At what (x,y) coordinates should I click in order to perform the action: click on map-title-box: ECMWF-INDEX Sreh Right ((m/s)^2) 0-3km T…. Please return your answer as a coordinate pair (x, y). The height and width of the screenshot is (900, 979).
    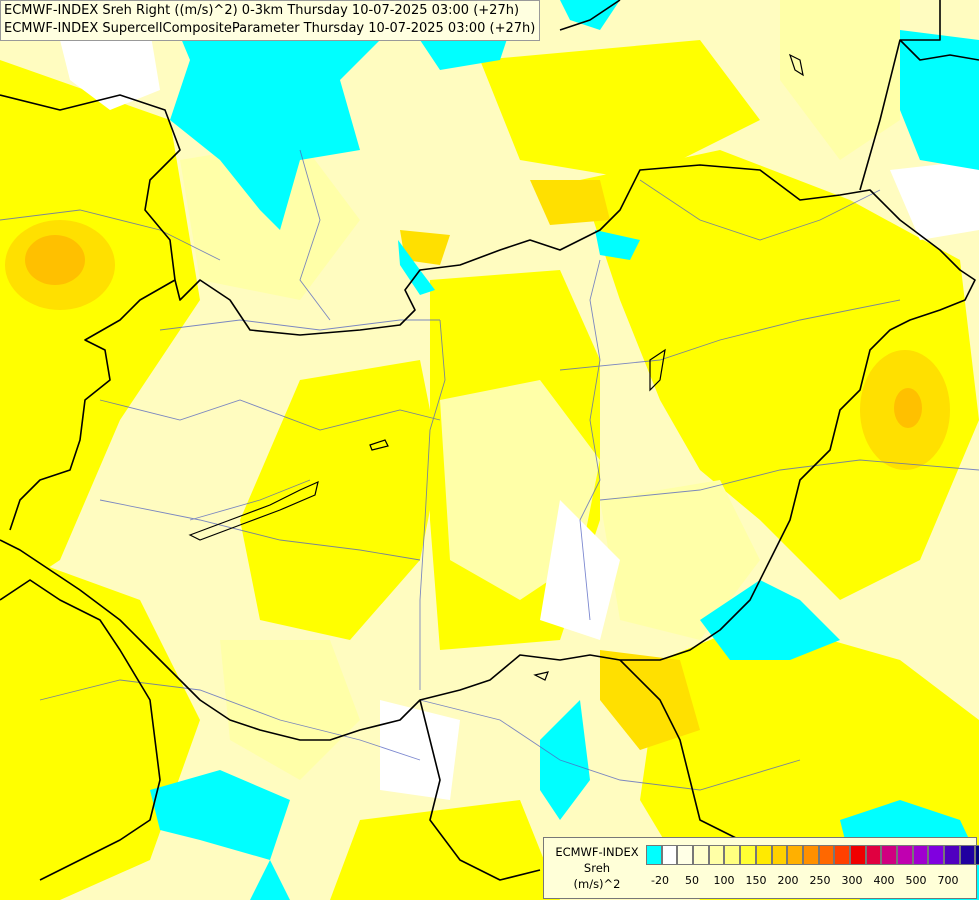
    Looking at the image, I should click on (270, 20).